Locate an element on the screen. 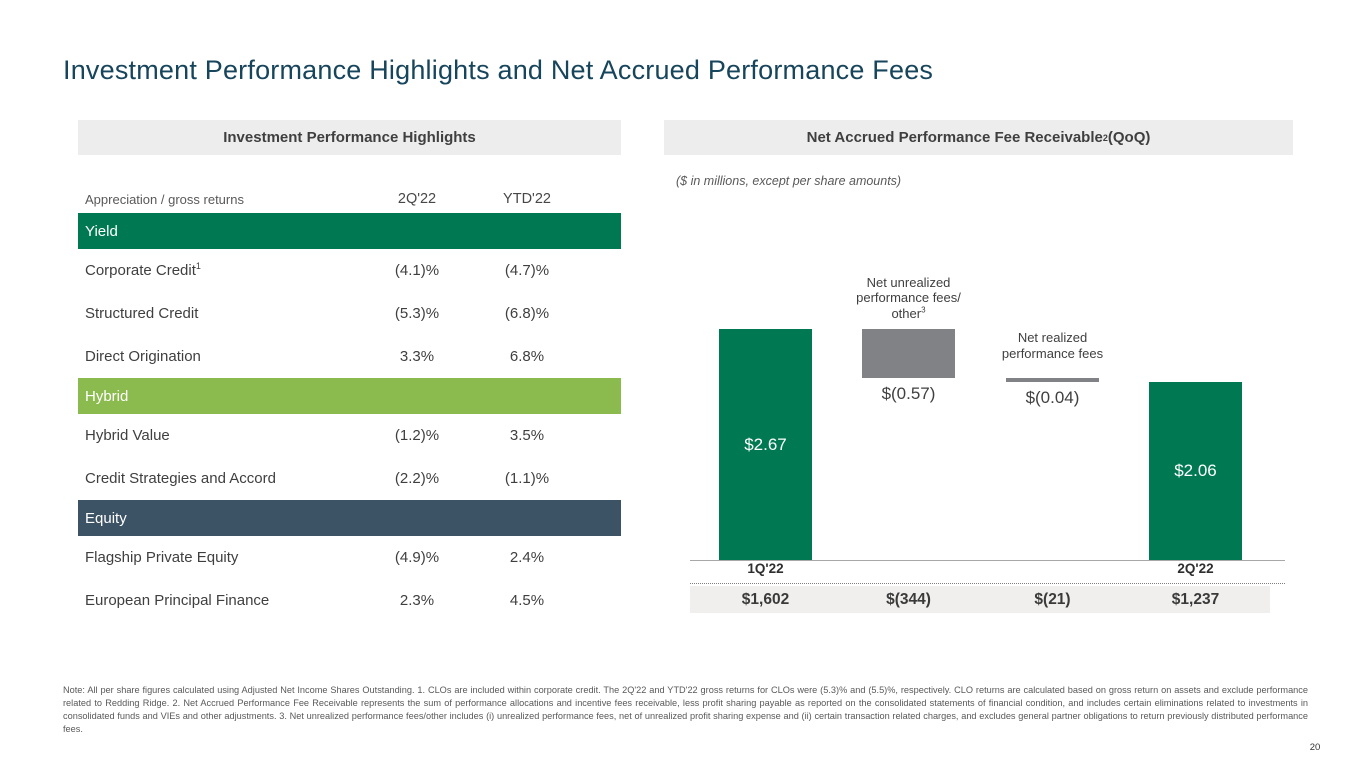 This screenshot has height=768, width=1365. row-label: Corporate Credit1 is located at coordinates (143, 270).